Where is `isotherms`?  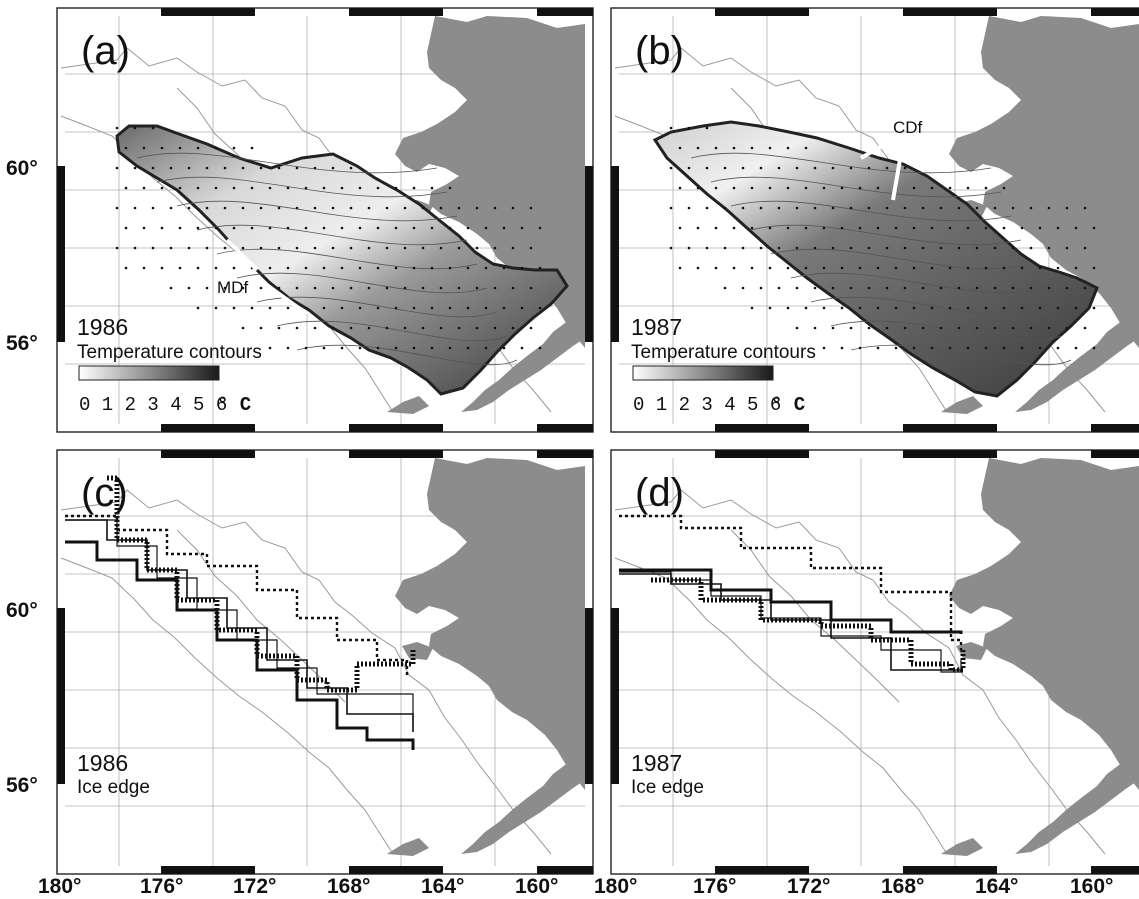 isotherms is located at coordinates (327, 259).